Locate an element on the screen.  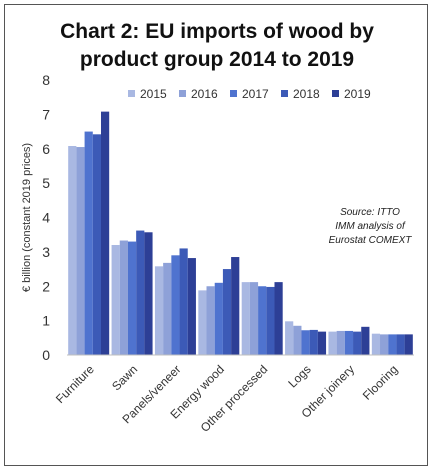
legend-swatch-2019 is located at coordinates (335, 93).